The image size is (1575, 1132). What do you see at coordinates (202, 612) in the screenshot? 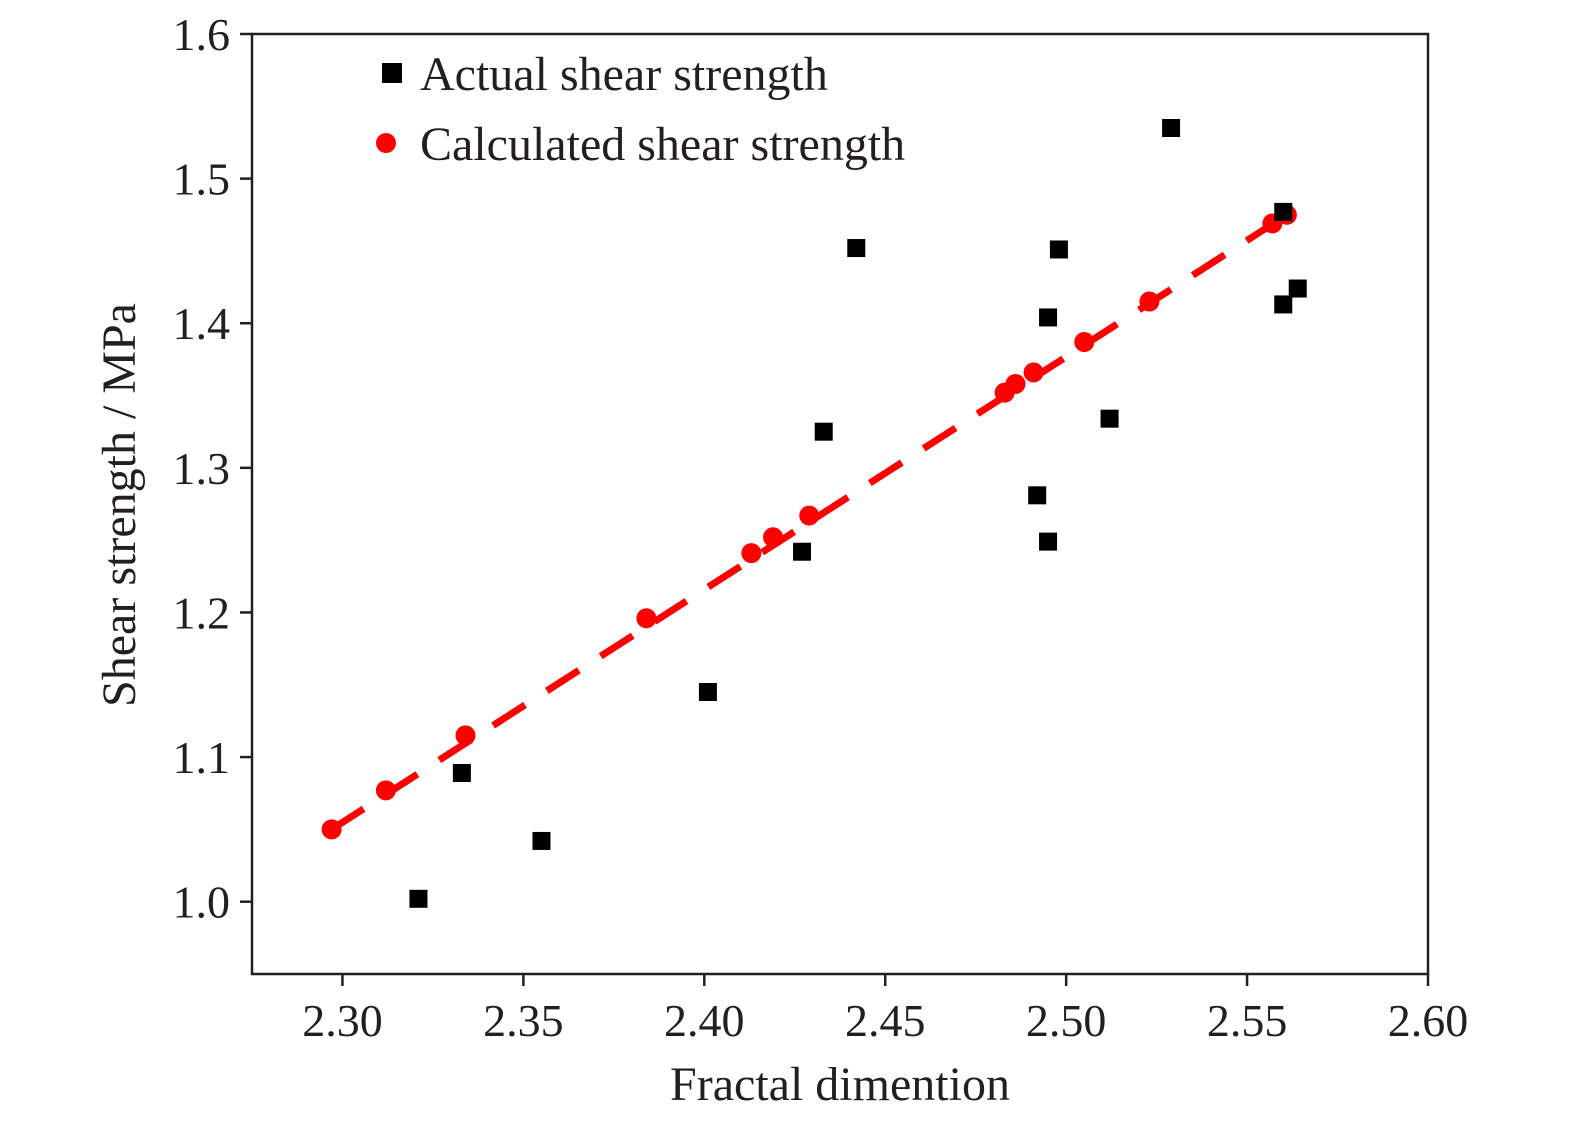
I see `y-tick-label: 1.2` at bounding box center [202, 612].